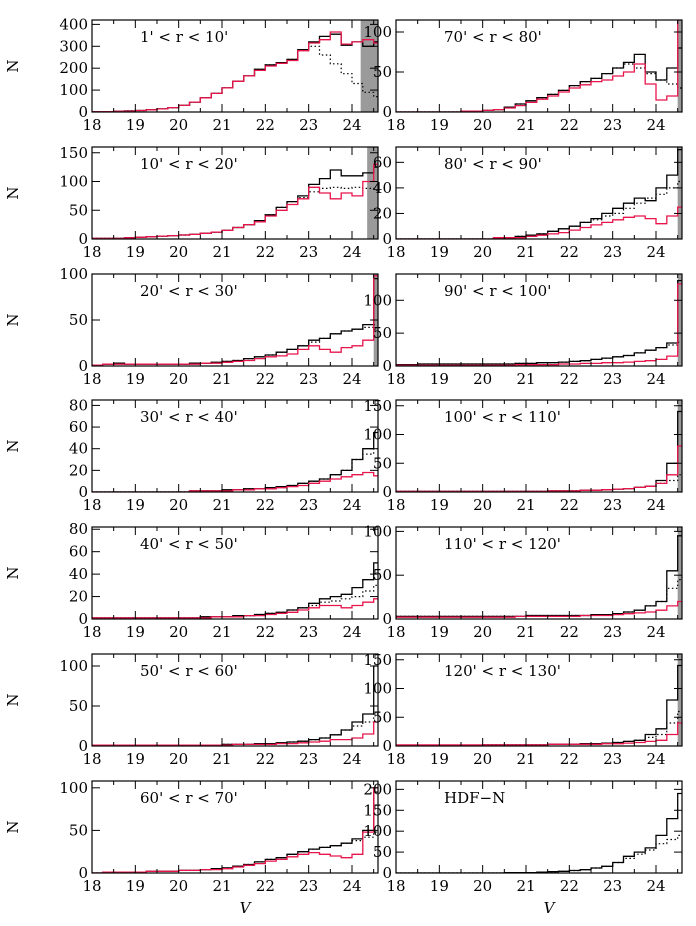 This screenshot has height=926, width=696. Describe the element at coordinates (382, 162) in the screenshot. I see `y-tick-label: 60` at that location.